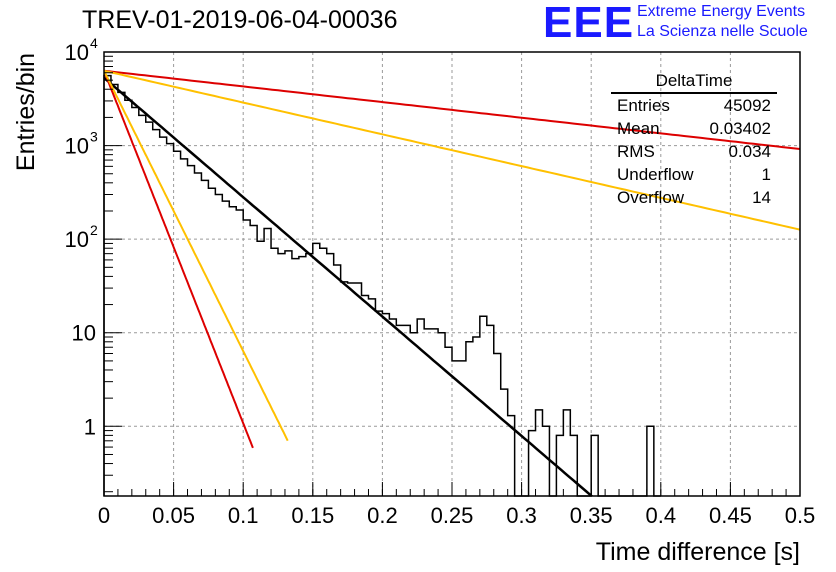 Image resolution: width=836 pixels, height=572 pixels. What do you see at coordinates (382, 515) in the screenshot?
I see `x-tick-label: 0.2` at bounding box center [382, 515].